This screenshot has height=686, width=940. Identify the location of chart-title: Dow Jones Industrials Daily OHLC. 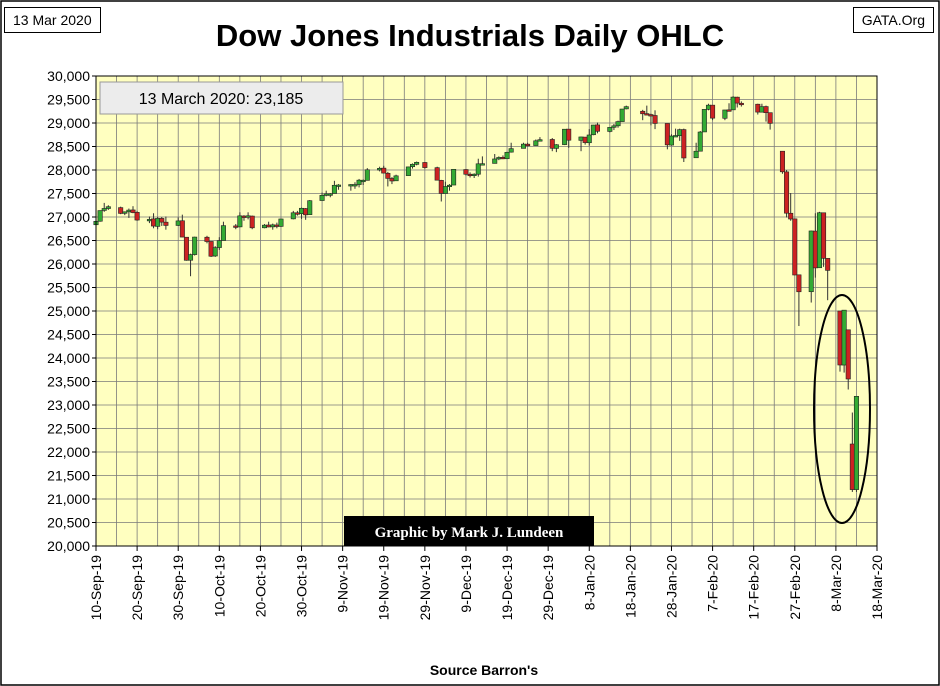
(470, 35).